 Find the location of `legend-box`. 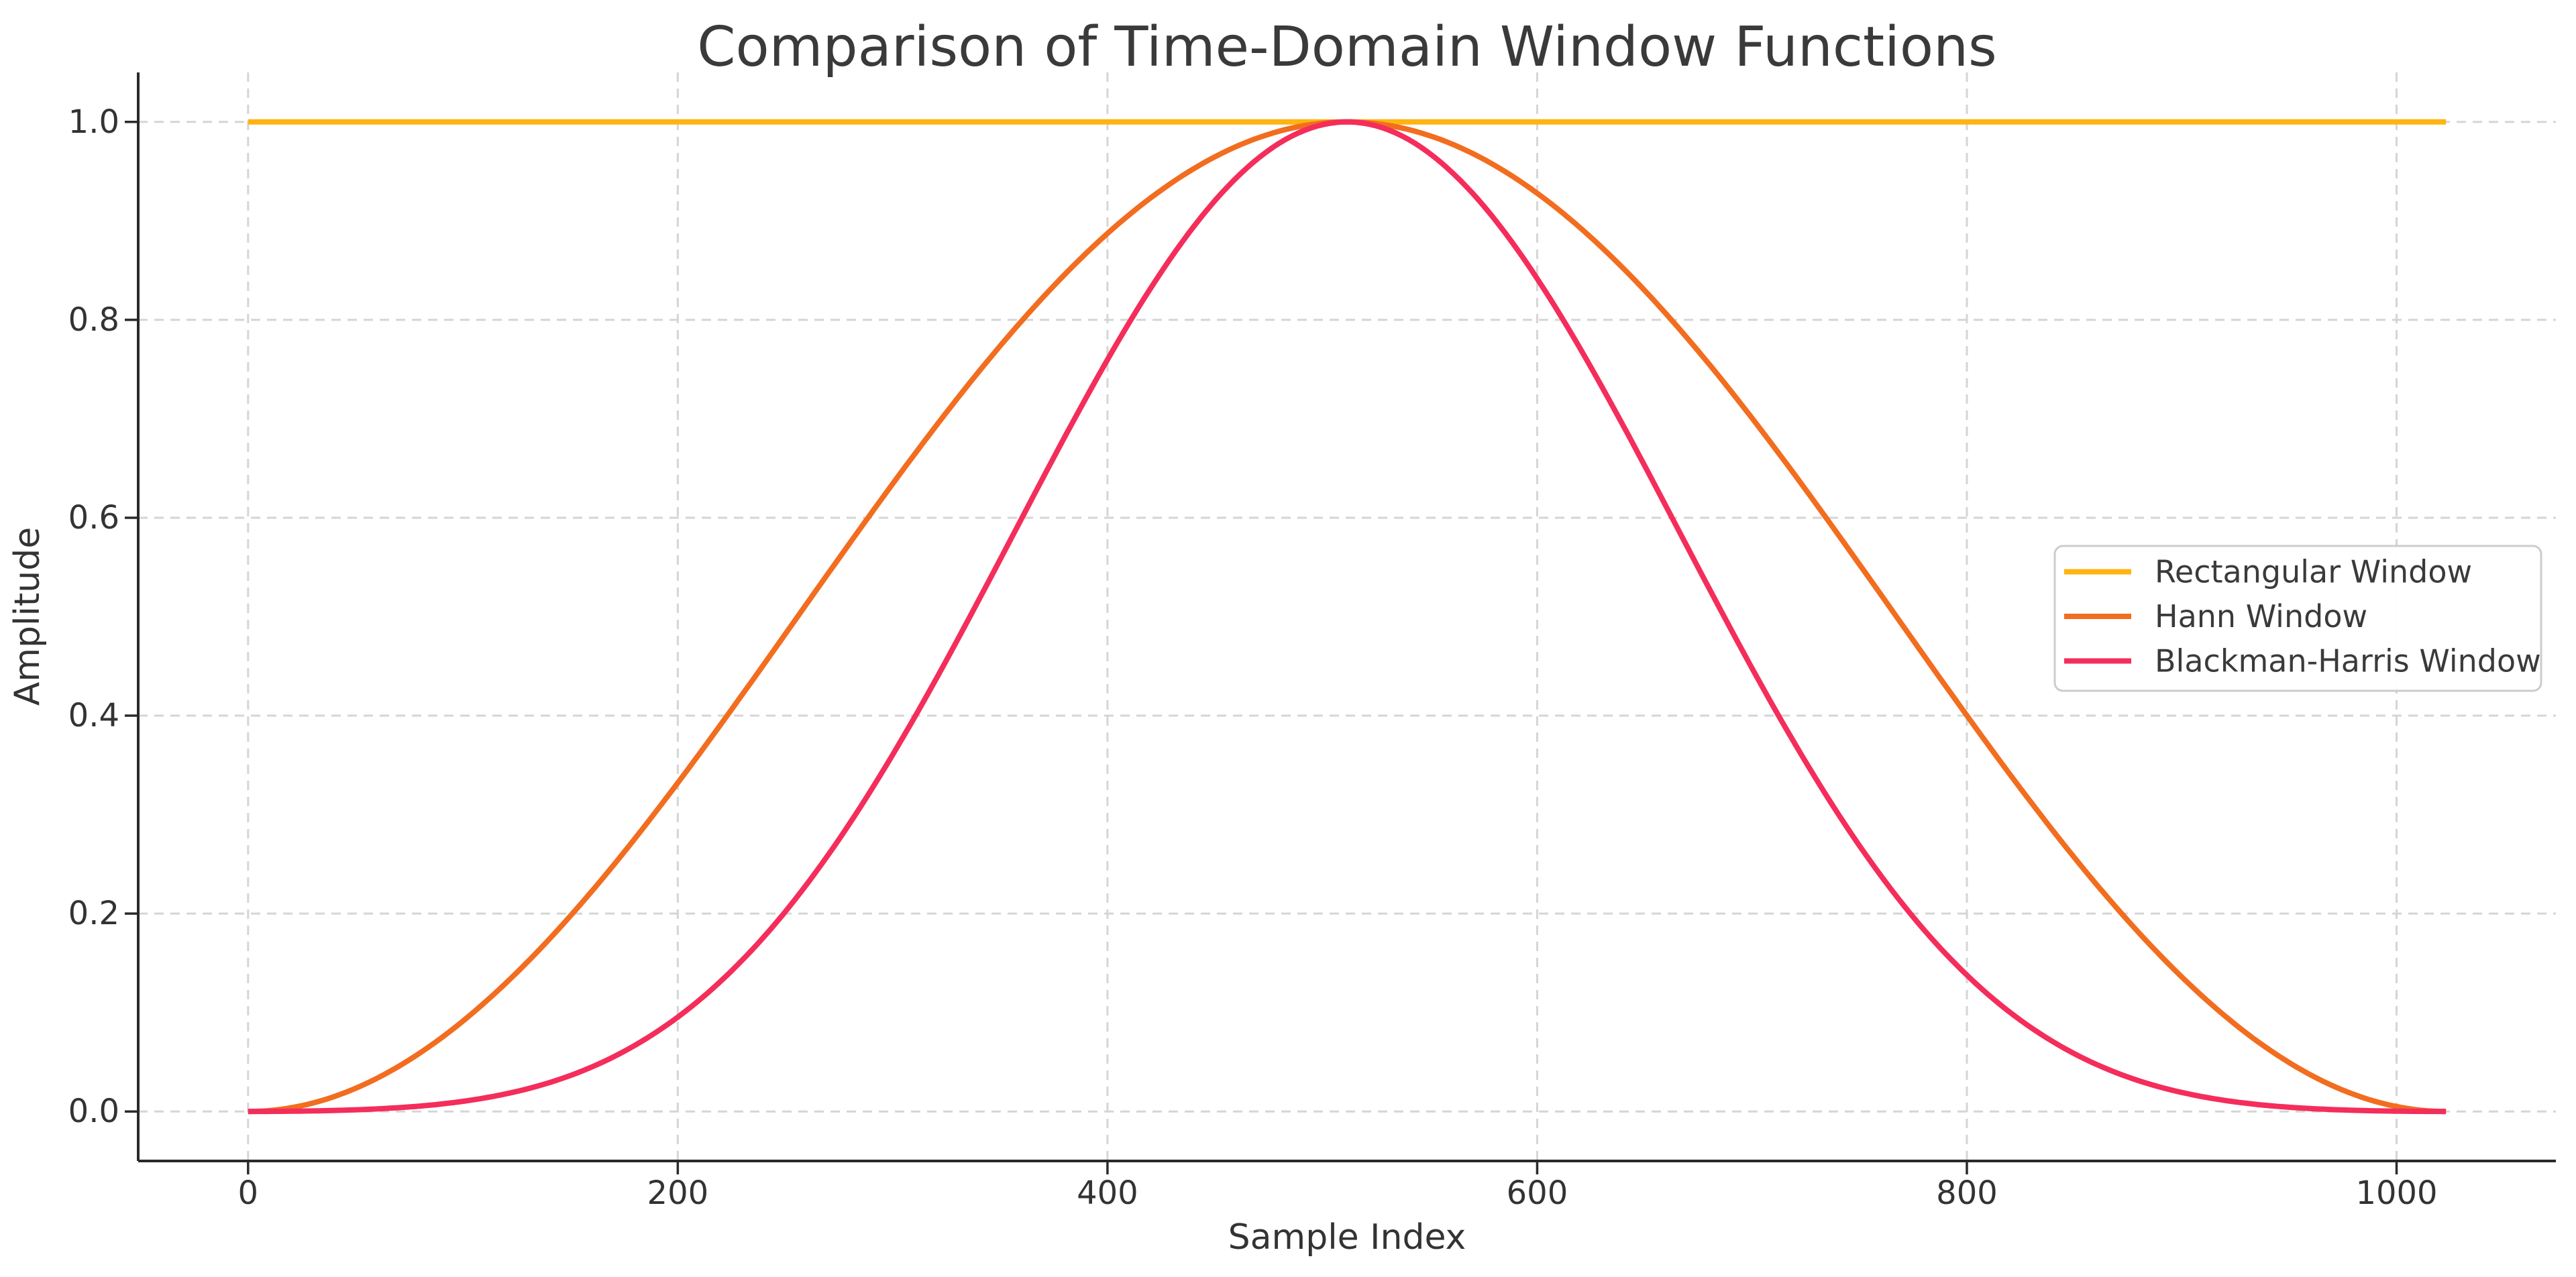

legend-box is located at coordinates (2297, 618).